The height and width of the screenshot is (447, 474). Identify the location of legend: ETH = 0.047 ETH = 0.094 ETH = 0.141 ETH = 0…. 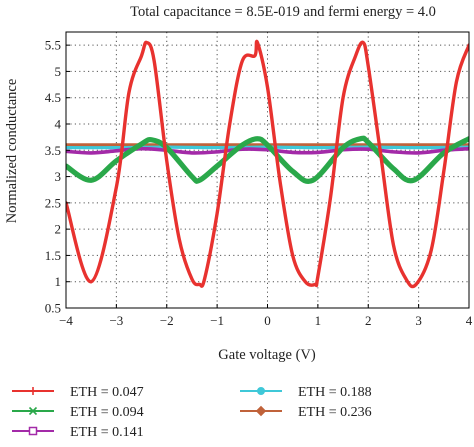
(192, 412).